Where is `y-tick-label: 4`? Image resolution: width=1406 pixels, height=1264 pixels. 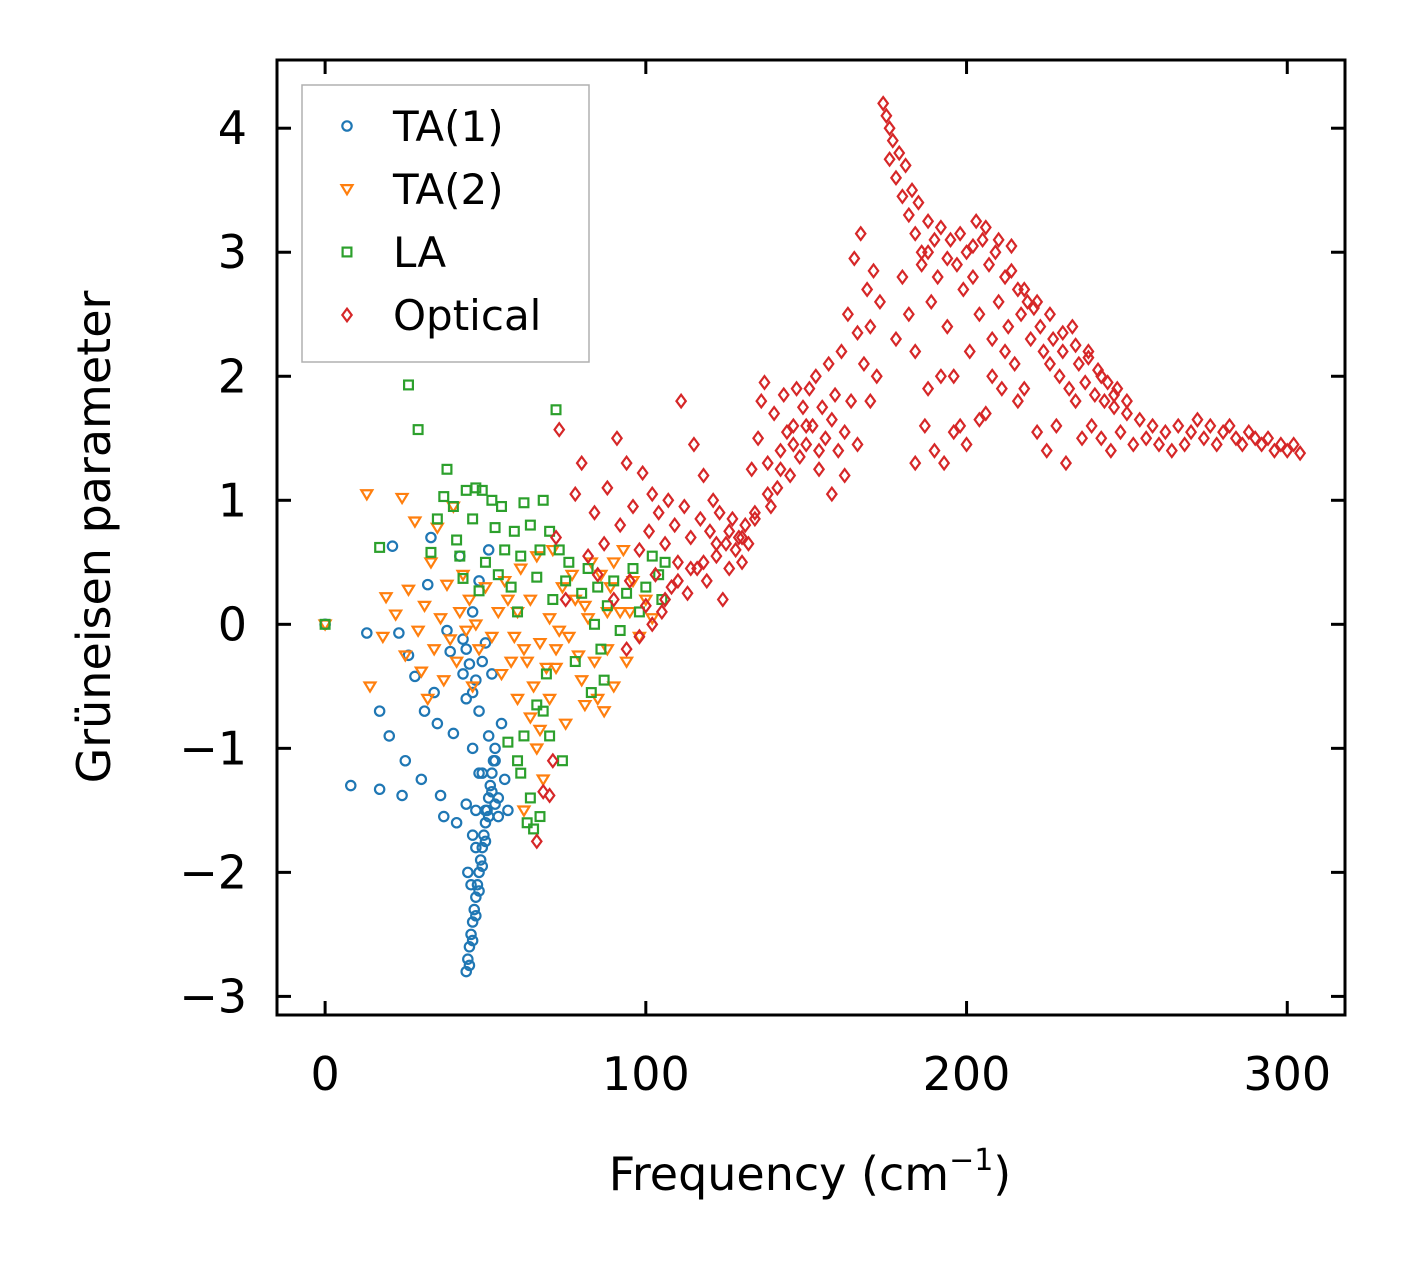
y-tick-label: 4 is located at coordinates (232, 128).